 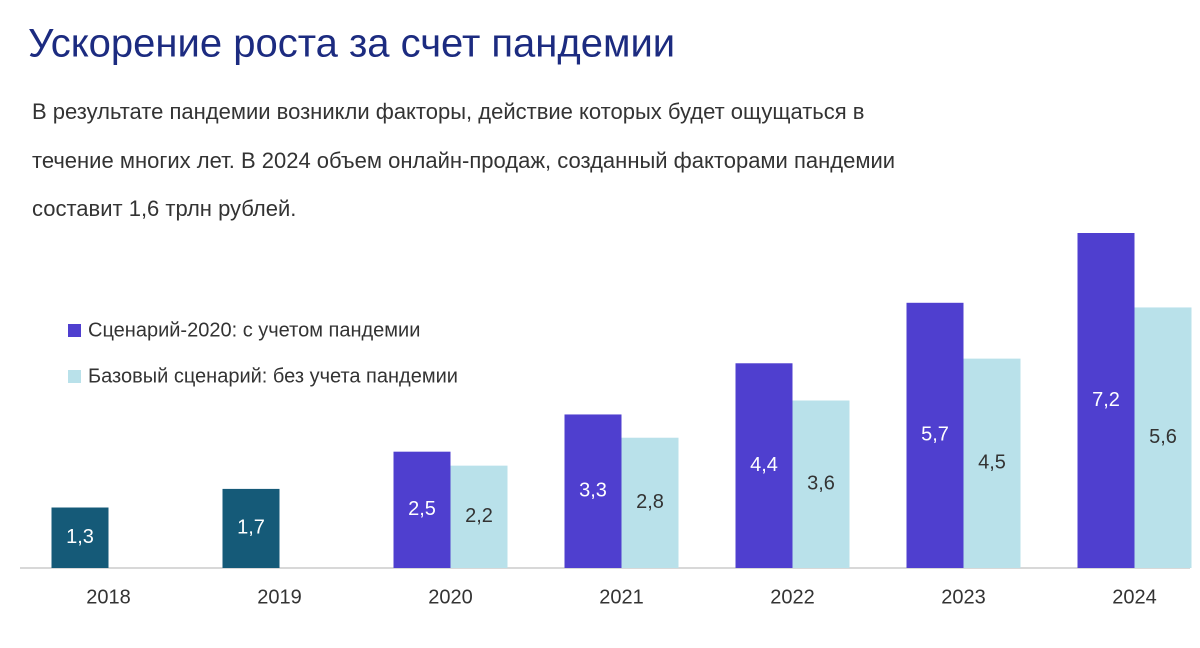 What do you see at coordinates (792, 597) in the screenshot?
I see `x-tick-label: 2022` at bounding box center [792, 597].